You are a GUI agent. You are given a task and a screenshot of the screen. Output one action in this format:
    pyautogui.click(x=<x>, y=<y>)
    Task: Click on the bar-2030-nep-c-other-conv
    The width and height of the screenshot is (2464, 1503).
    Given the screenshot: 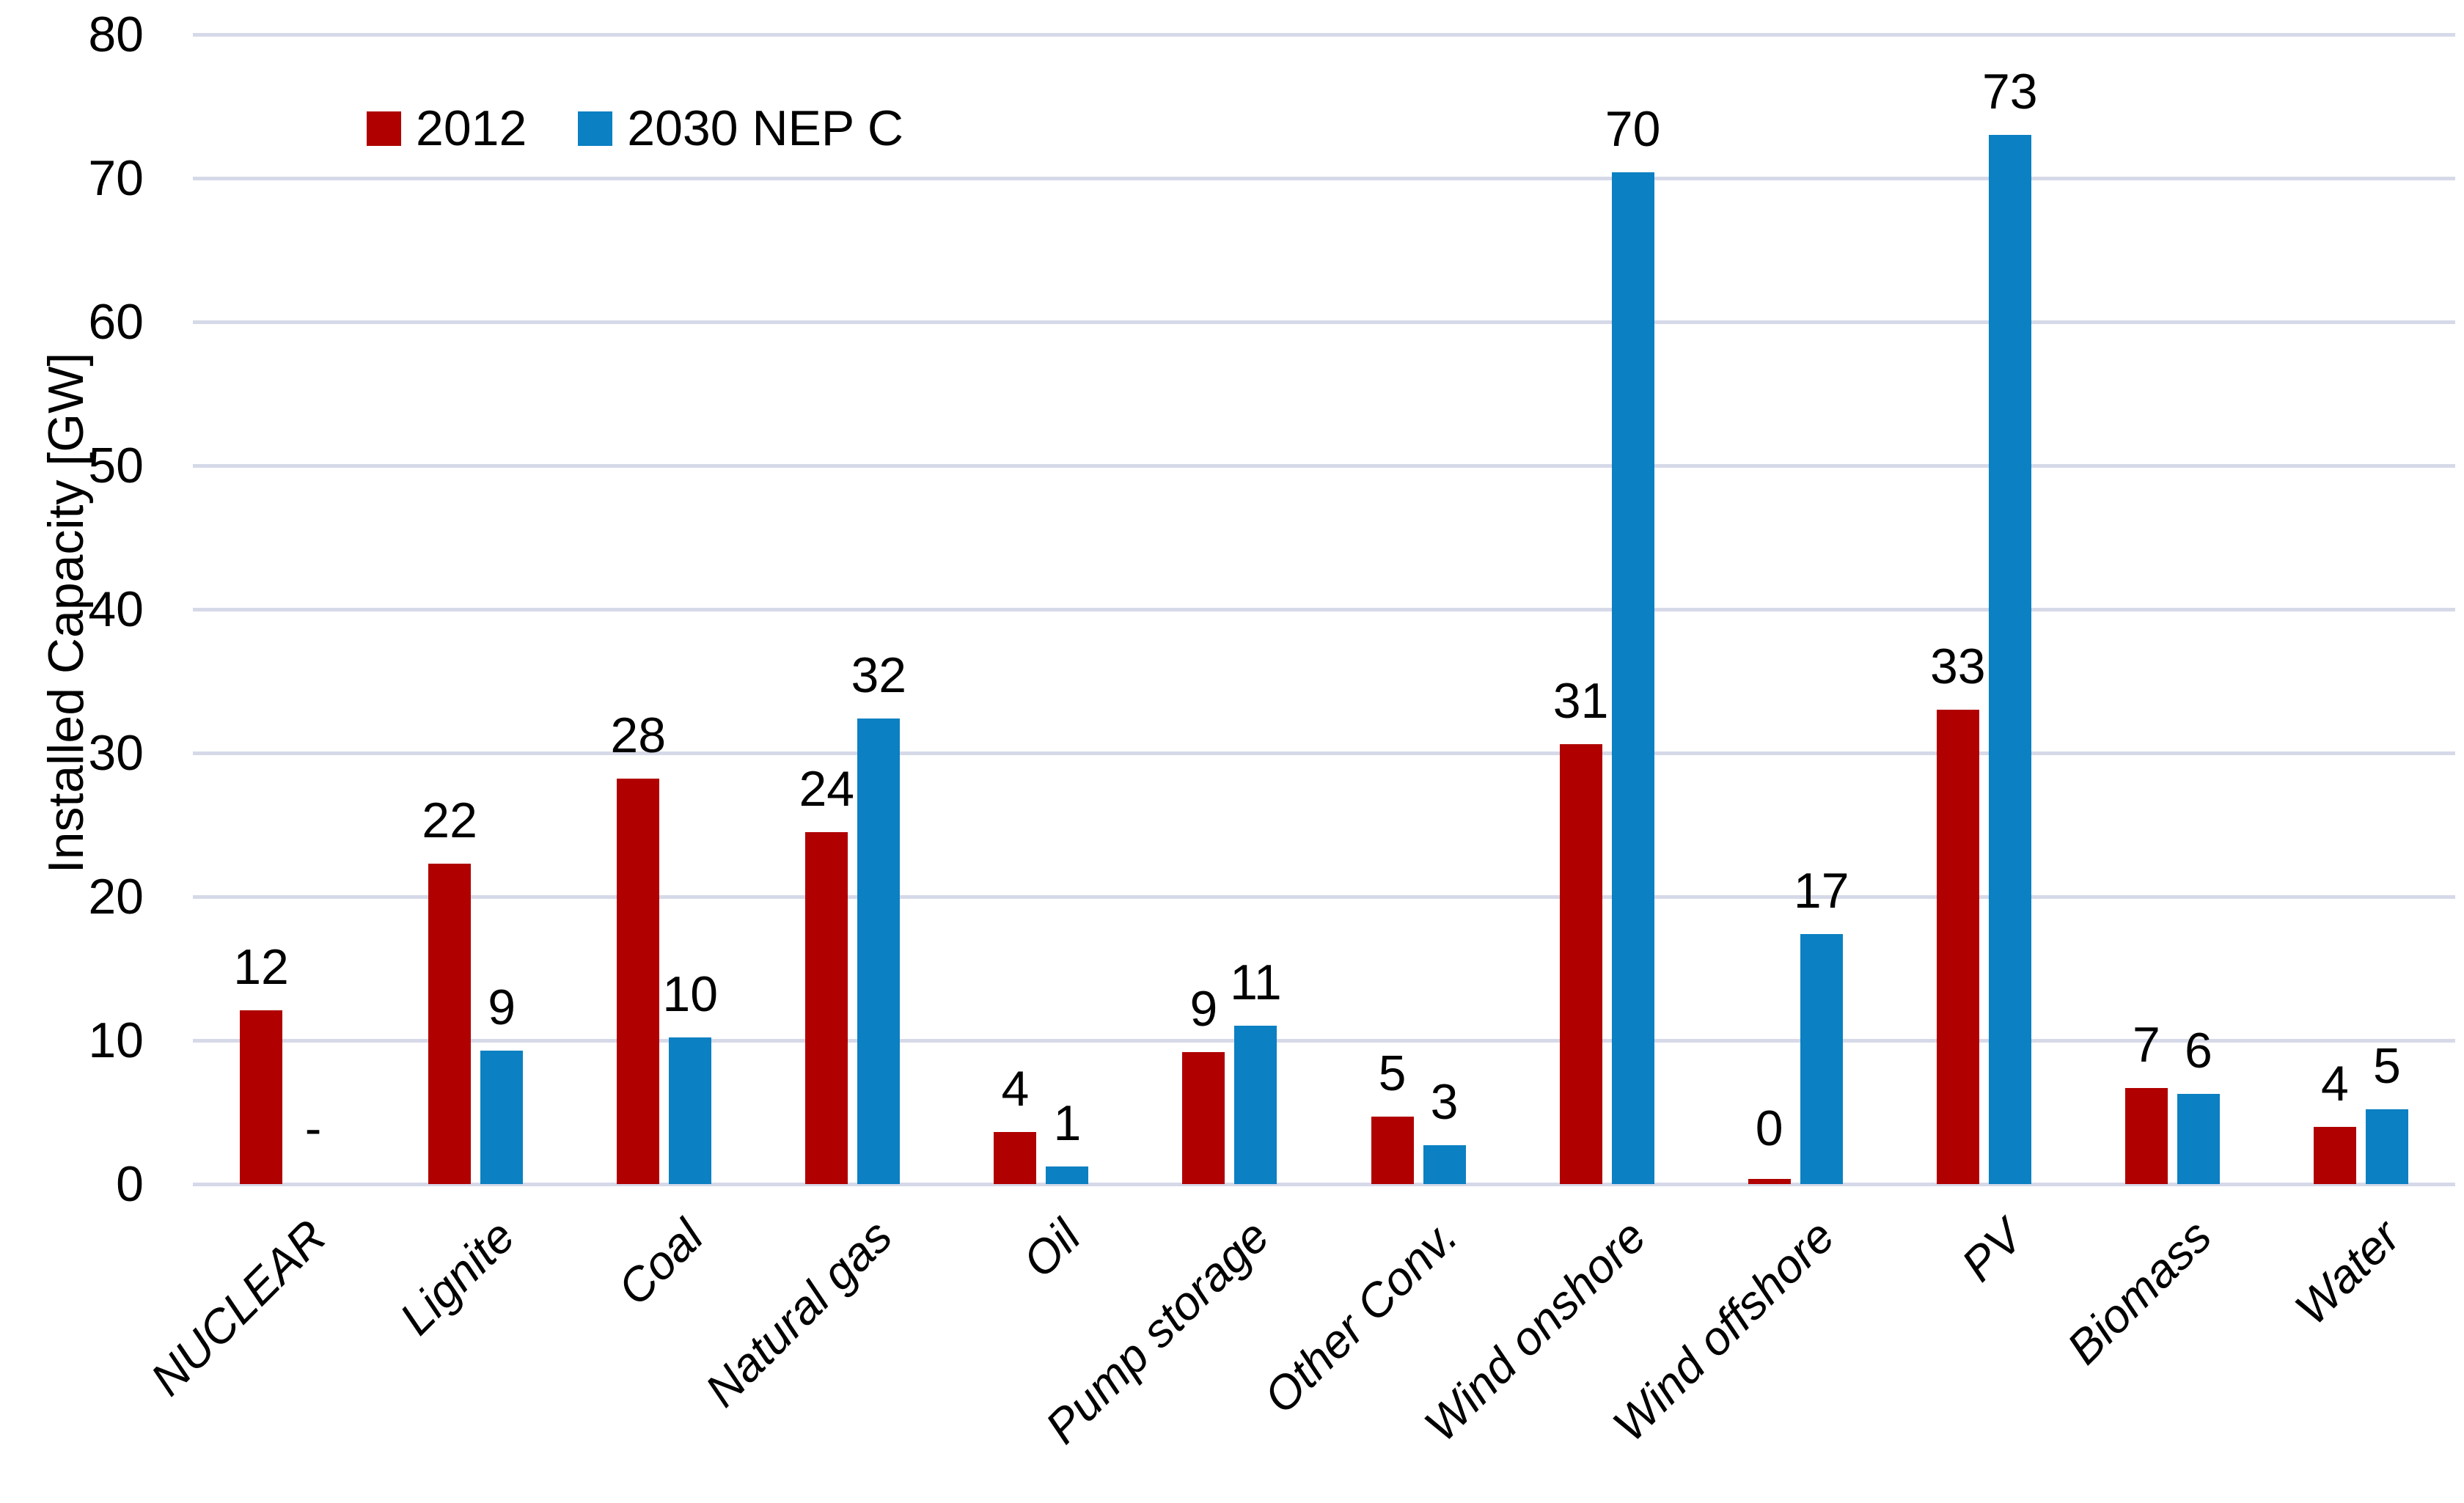 What is the action you would take?
    pyautogui.click(x=1444, y=1164)
    